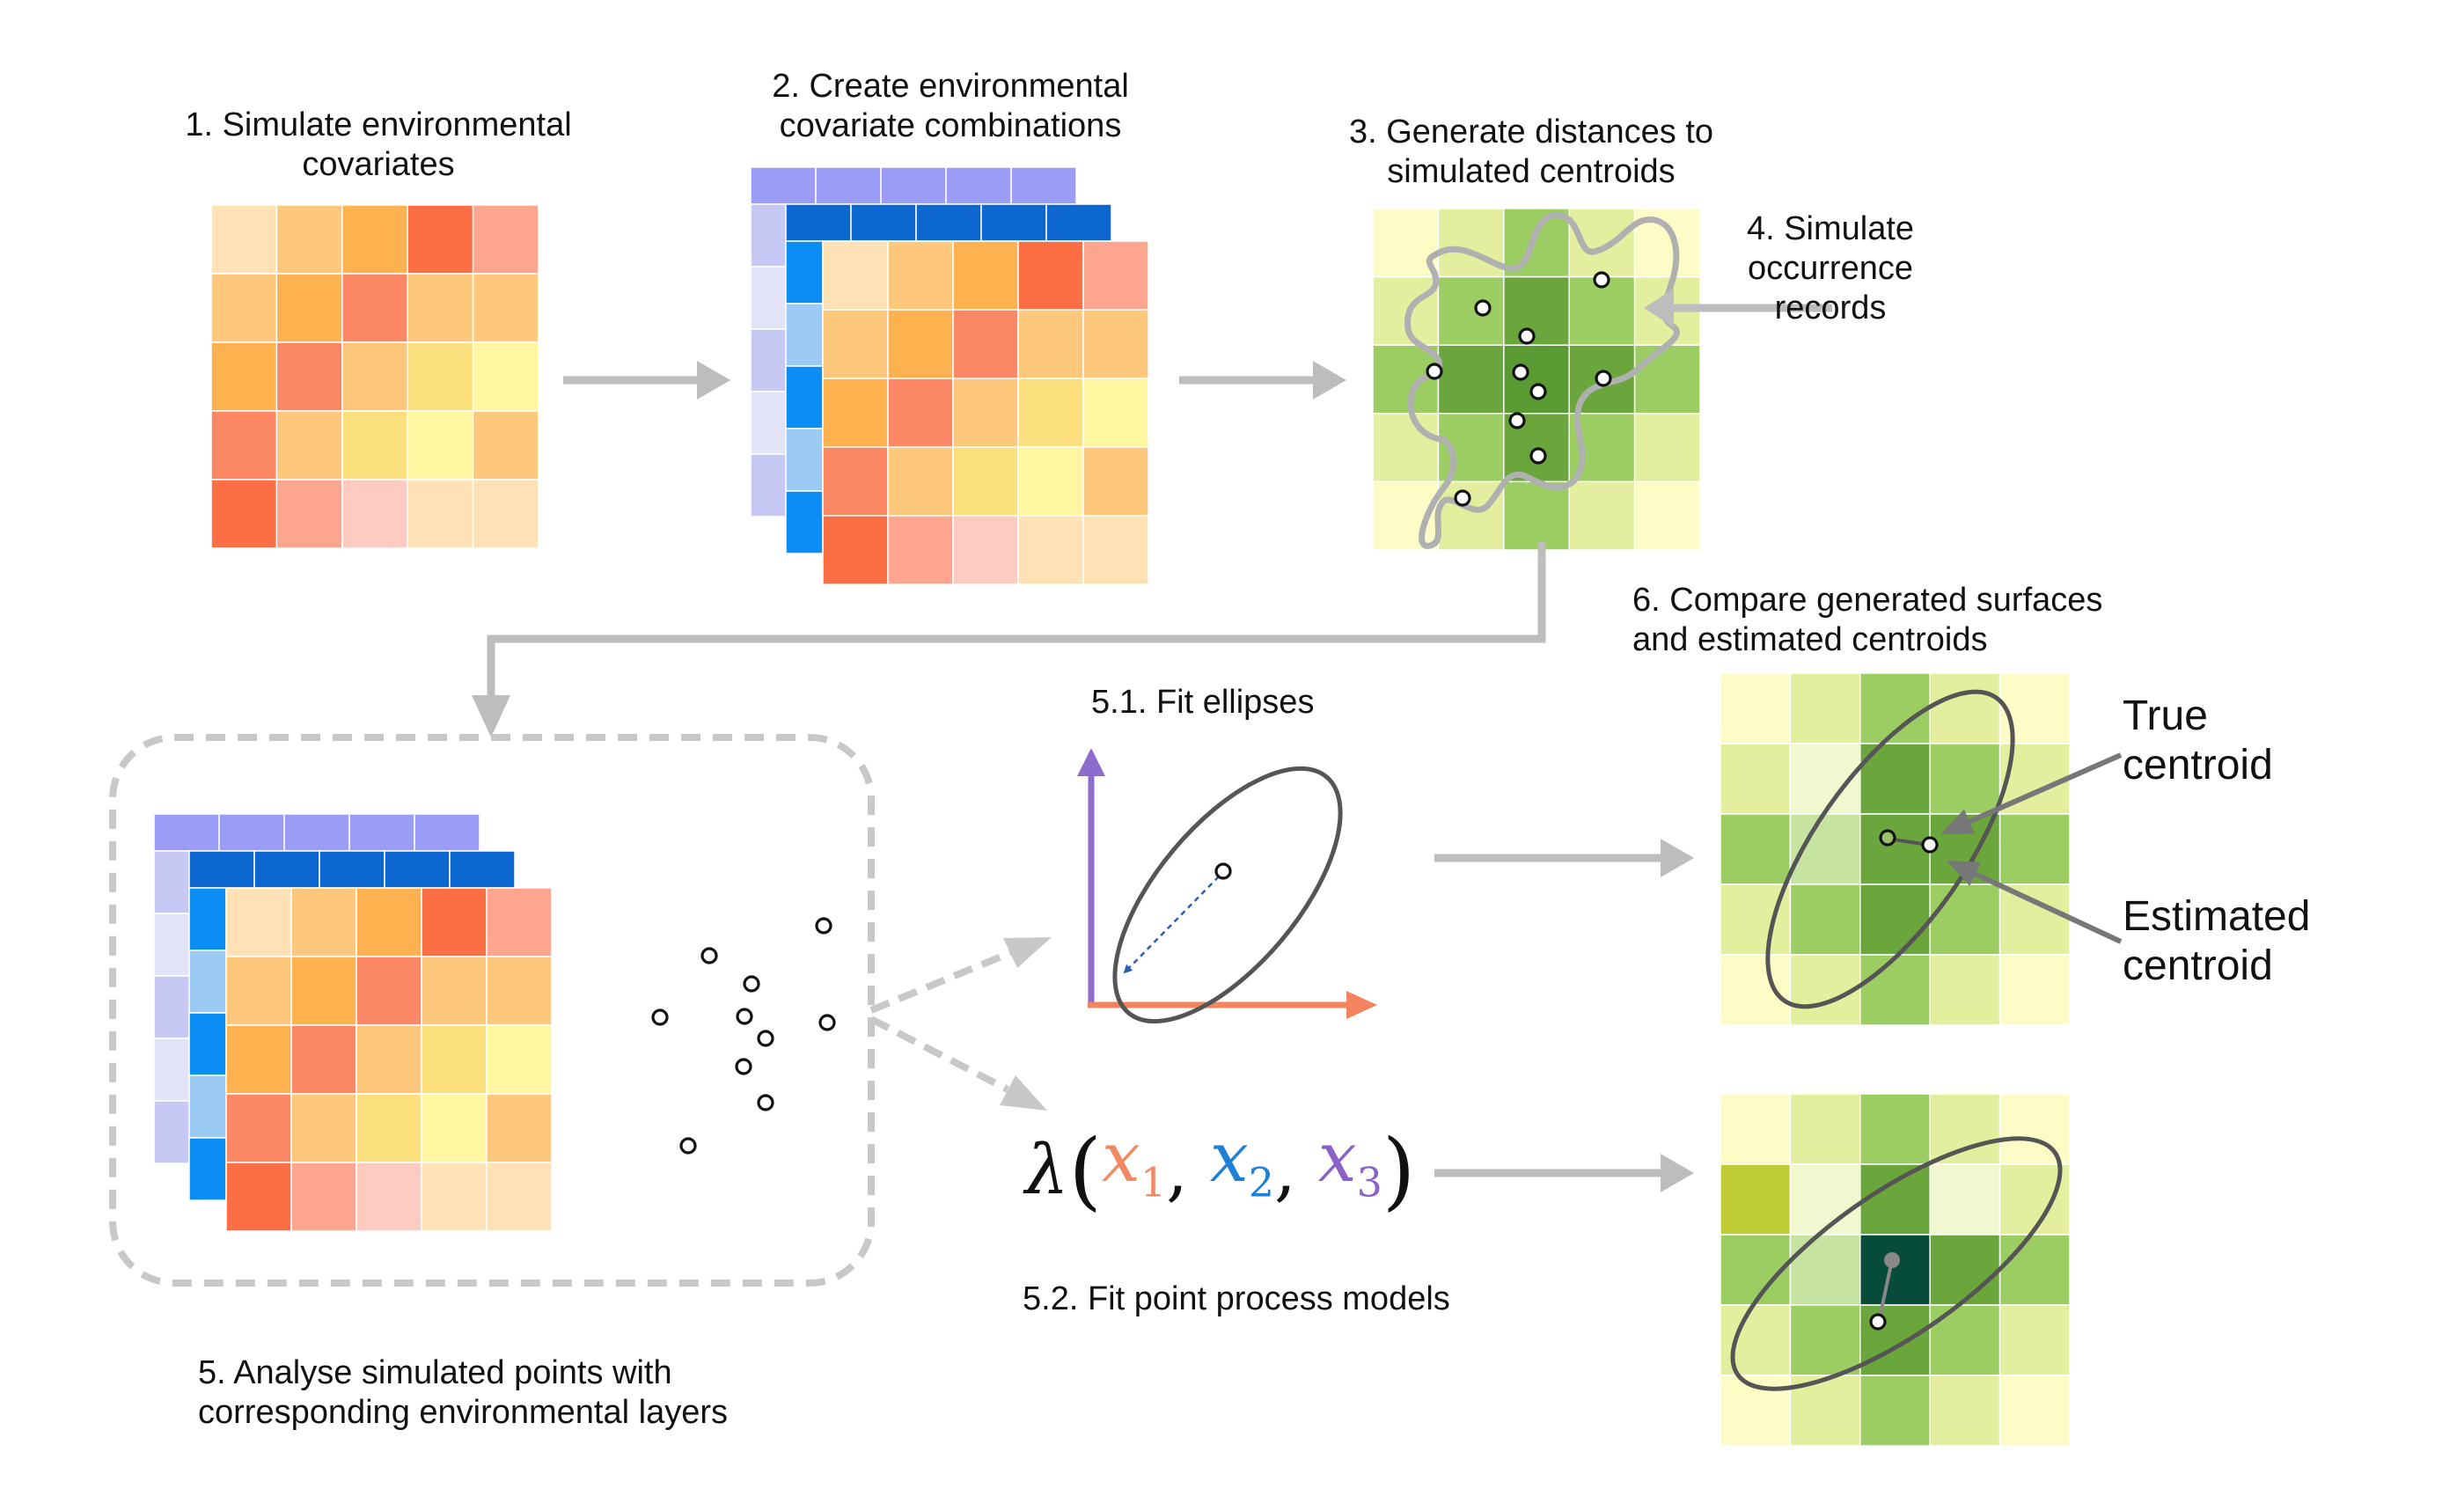 The height and width of the screenshot is (1496, 2464). Describe the element at coordinates (1361, 1005) in the screenshot. I see `ellipse-plot-x-axis-head` at that location.